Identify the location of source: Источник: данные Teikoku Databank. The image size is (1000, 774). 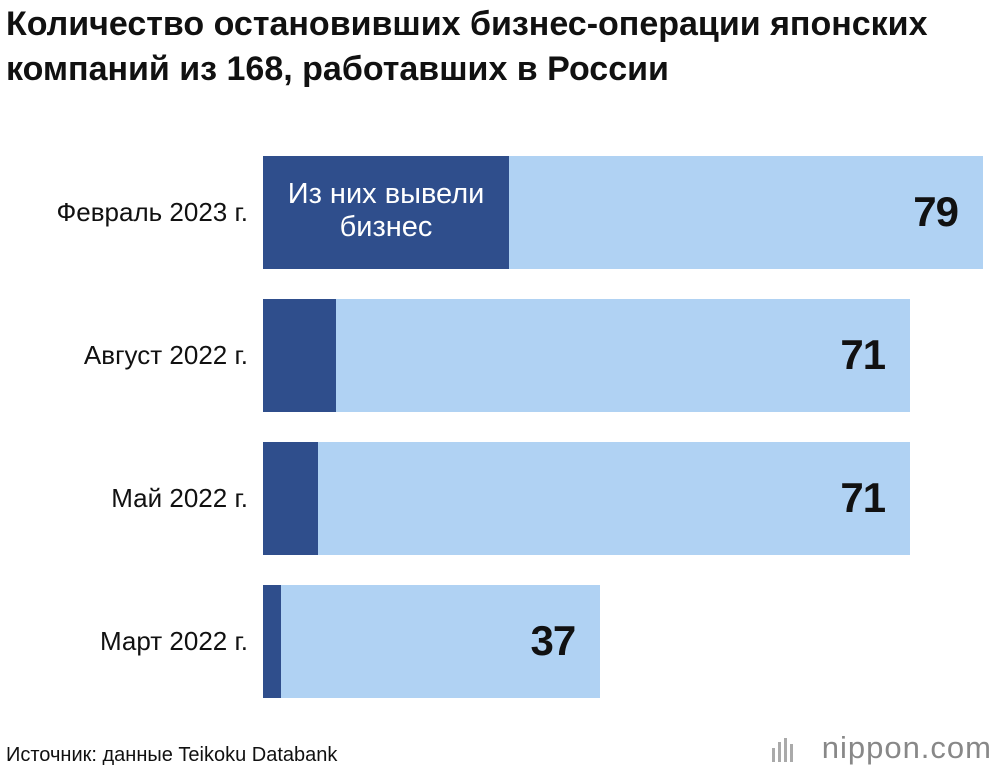
(172, 755).